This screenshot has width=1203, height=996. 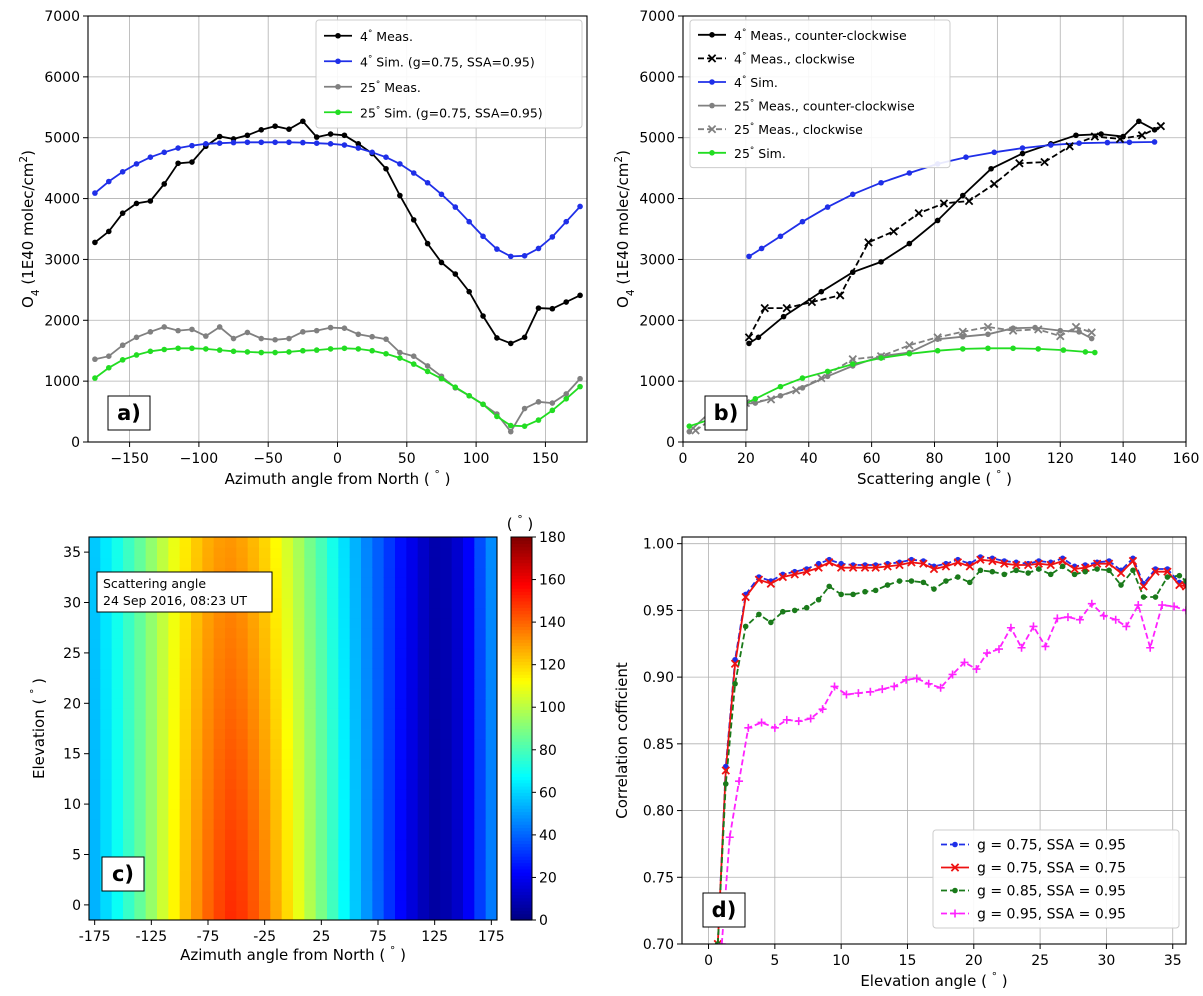 I want to click on chart-a-series-2-point, so click(x=413, y=356).